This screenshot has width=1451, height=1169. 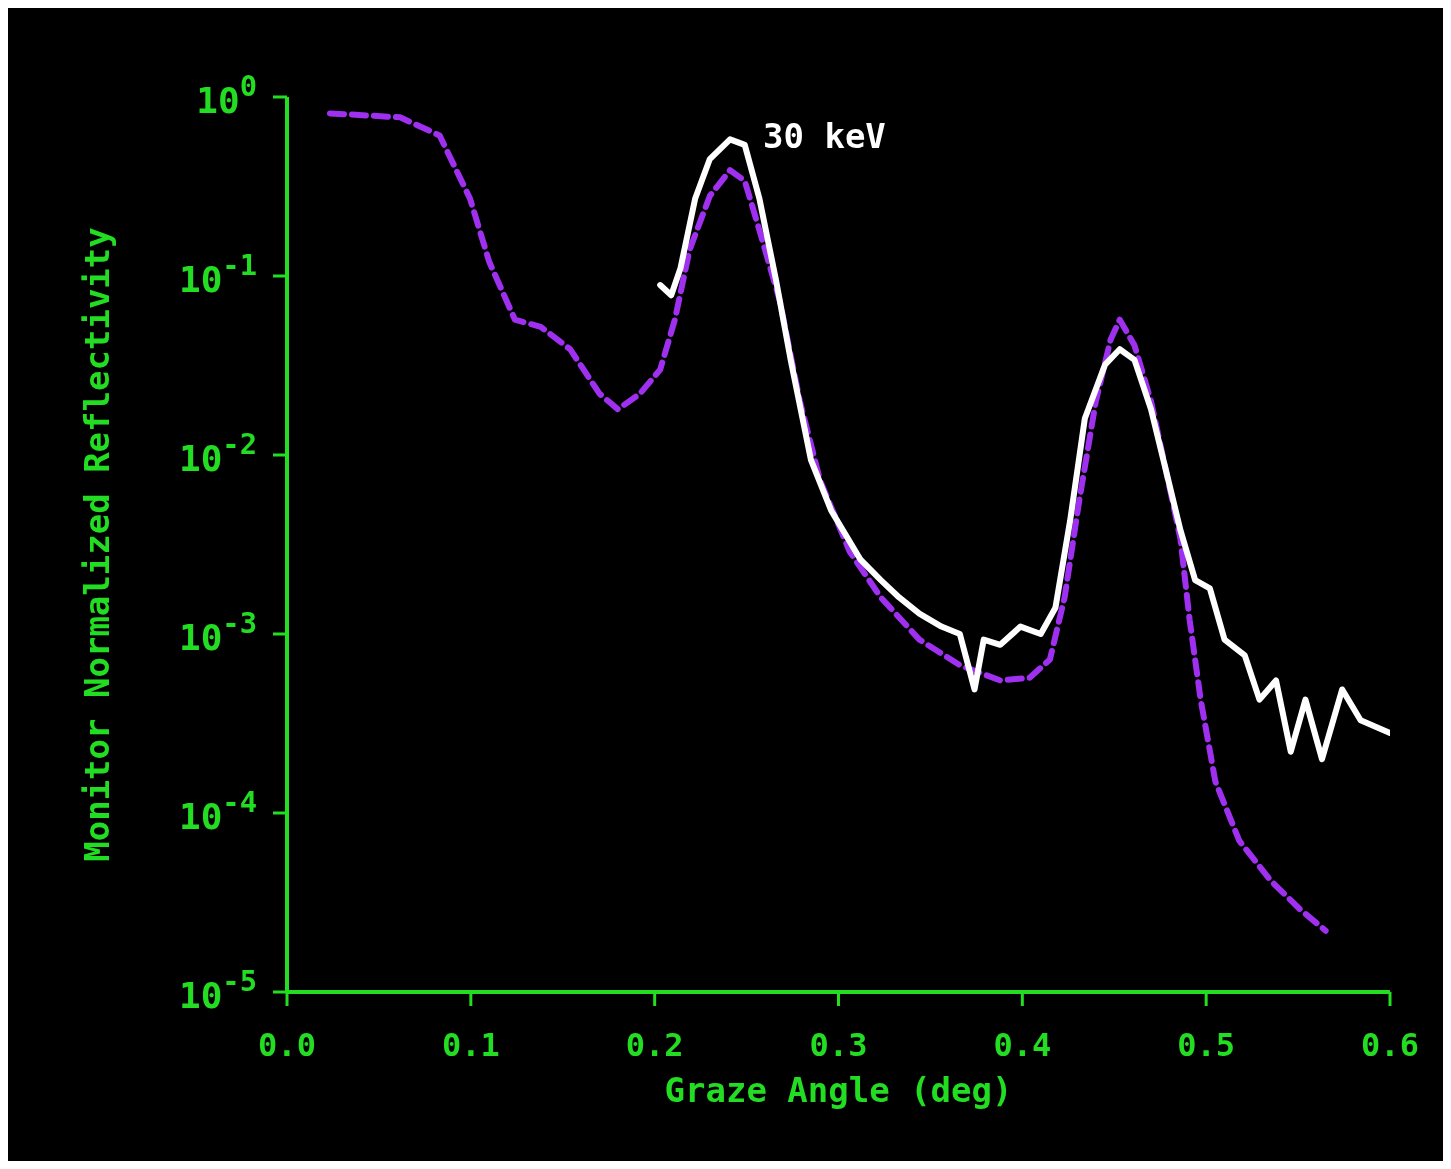 I want to click on x-tick-label: 0.0, so click(x=287, y=1045).